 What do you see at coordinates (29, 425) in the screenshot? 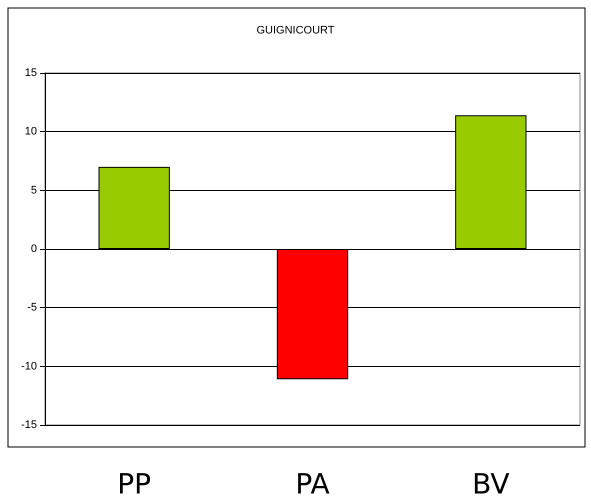
I see `y-tick-label: -15` at bounding box center [29, 425].